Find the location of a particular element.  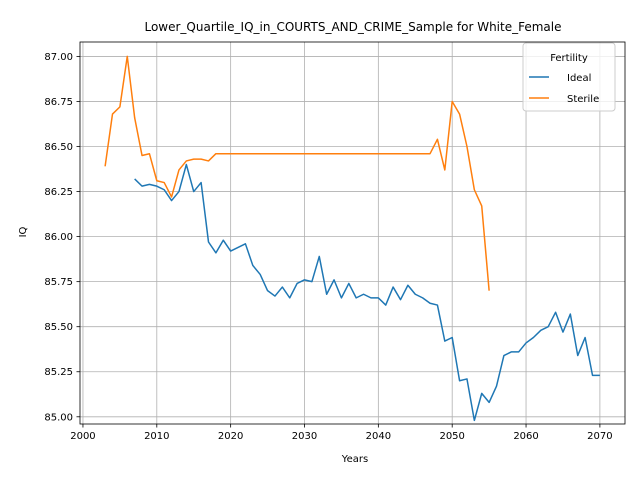

y-tick-label: 86.00 is located at coordinates (58, 237).